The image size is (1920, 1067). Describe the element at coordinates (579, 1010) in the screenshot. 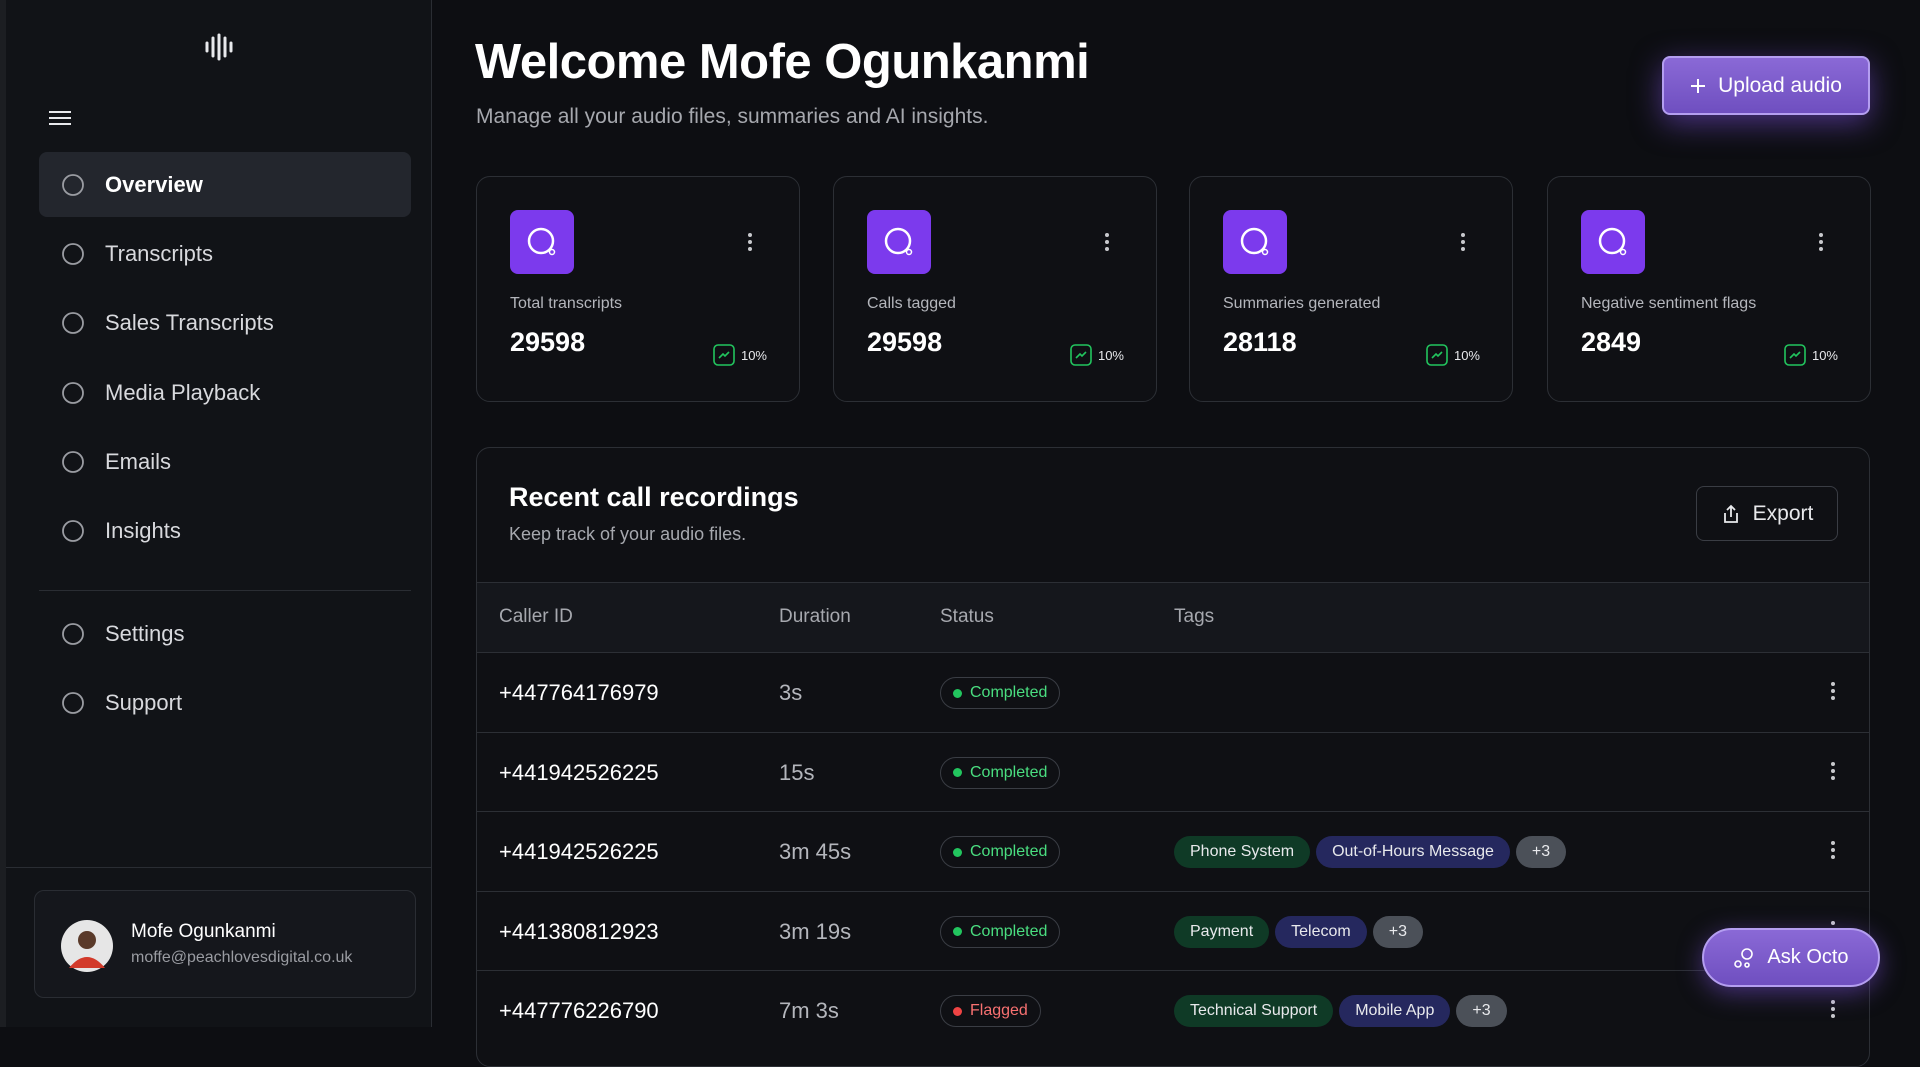

I see `caller-id: +447776226790` at that location.